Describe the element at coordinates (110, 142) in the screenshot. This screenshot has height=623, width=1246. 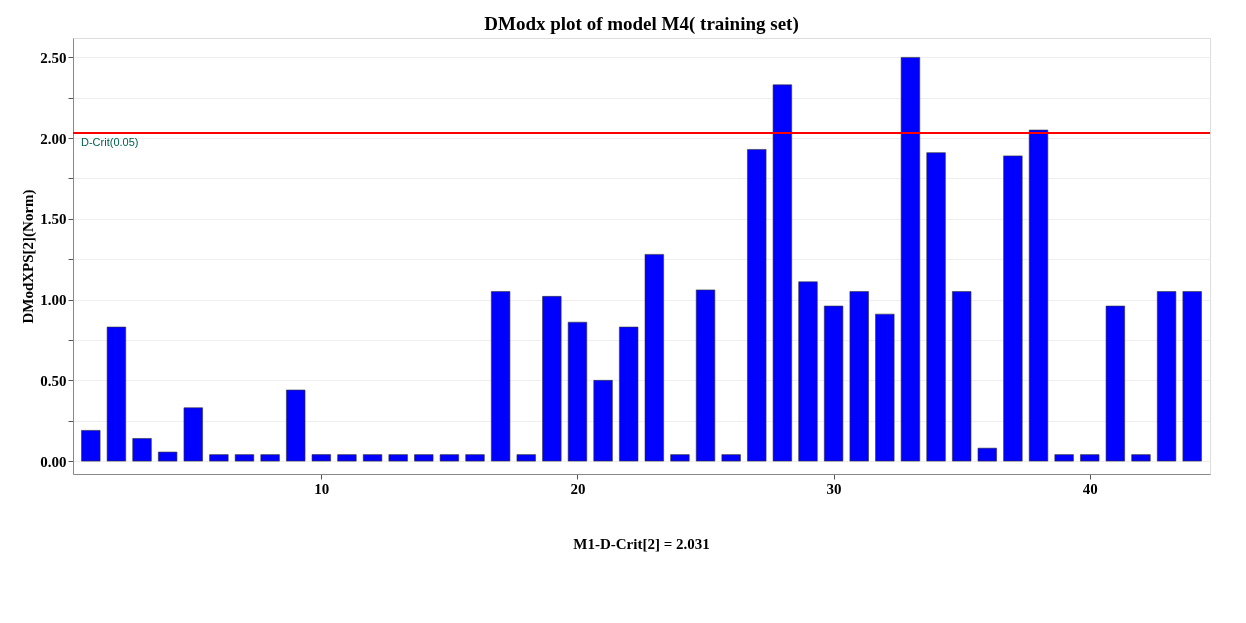
I see `ref-line-label: D-Crit(0.05)` at that location.